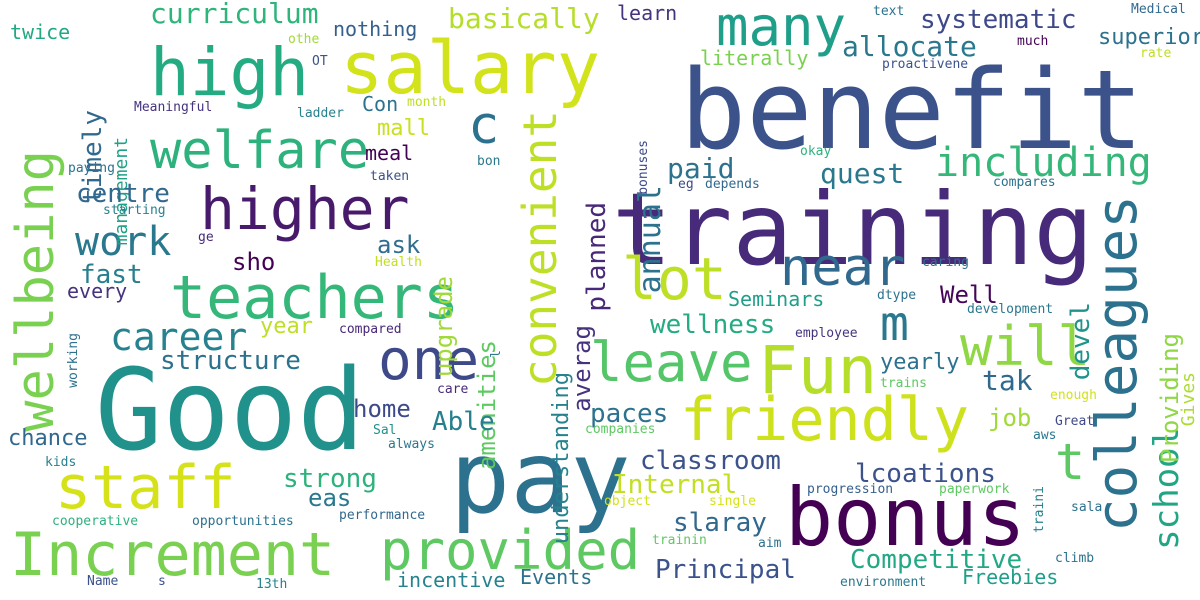 The height and width of the screenshot is (600, 1200). Describe the element at coordinates (403, 128) in the screenshot. I see `word-mall: mall` at that location.